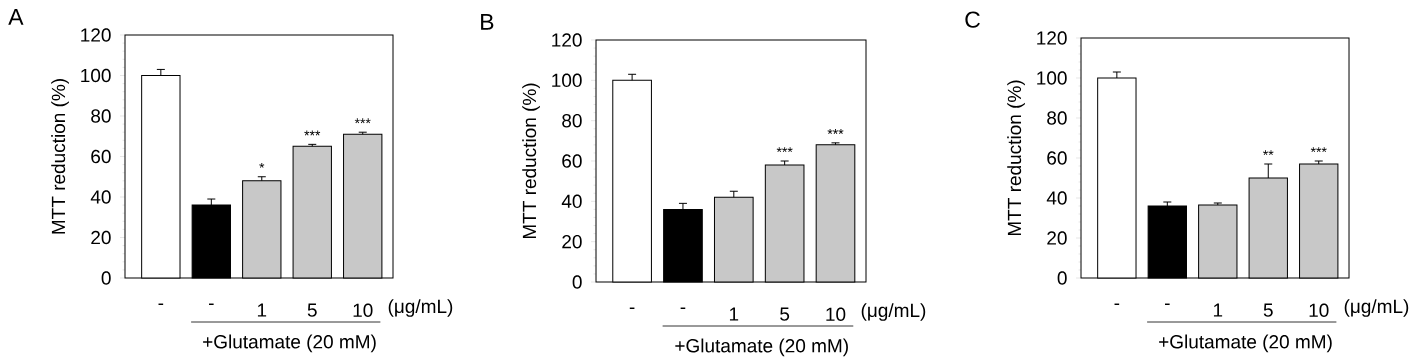 This screenshot has height=362, width=1428. What do you see at coordinates (487, 21) in the screenshot?
I see `chart-title: B` at bounding box center [487, 21].